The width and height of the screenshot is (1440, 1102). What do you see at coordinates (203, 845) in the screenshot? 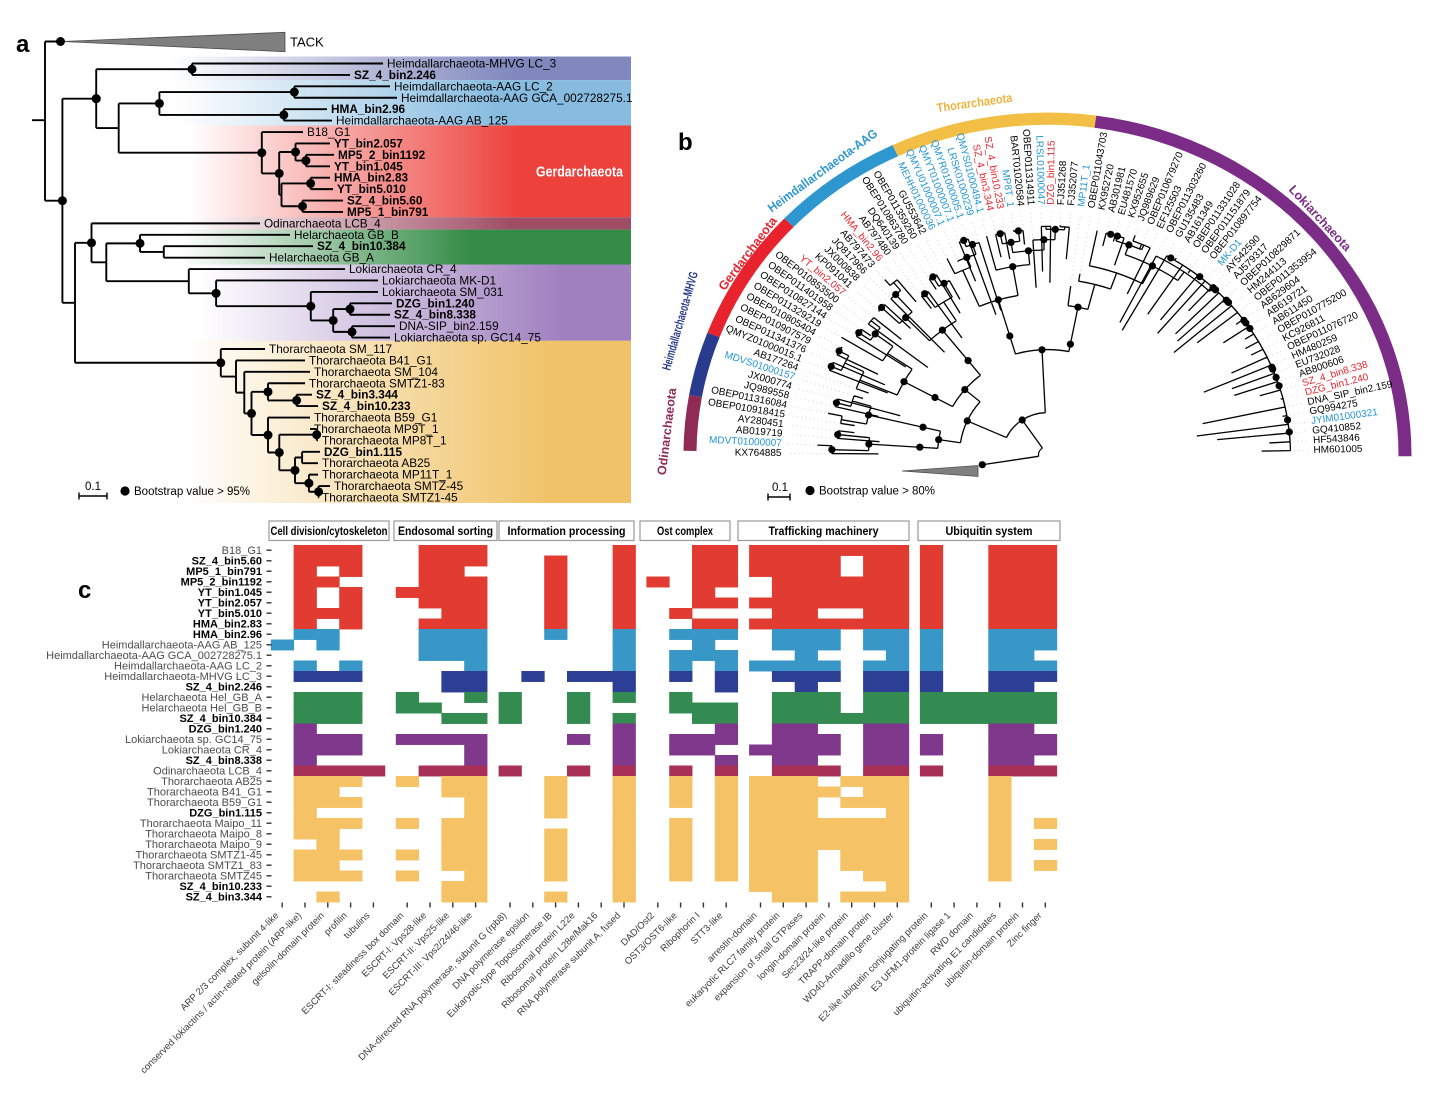
I see `svg-text: Thorarchaeota Maipo_9` at bounding box center [203, 845].